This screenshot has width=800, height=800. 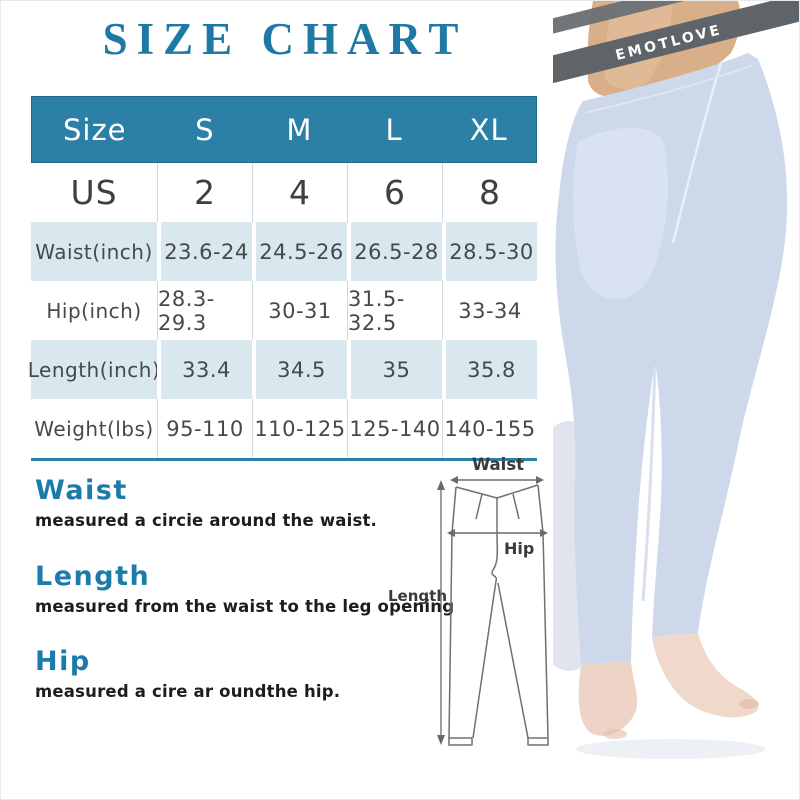 What do you see at coordinates (299, 310) in the screenshot?
I see `table-cell: 30-31` at bounding box center [299, 310].